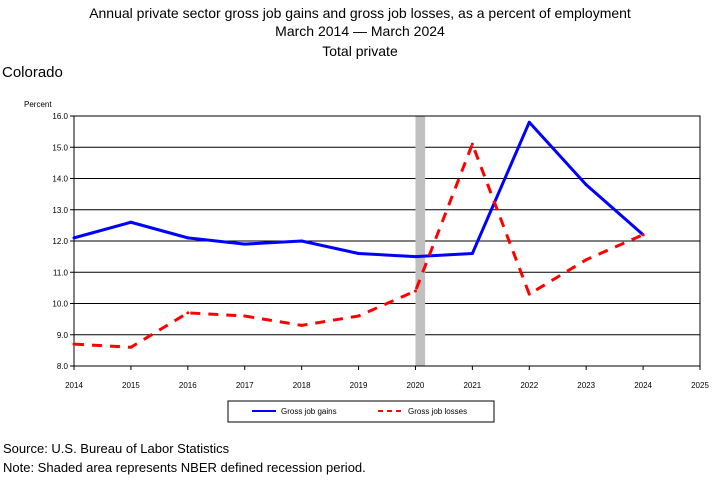 The height and width of the screenshot is (480, 720). What do you see at coordinates (32, 72) in the screenshot?
I see `region-label: Colorado` at bounding box center [32, 72].